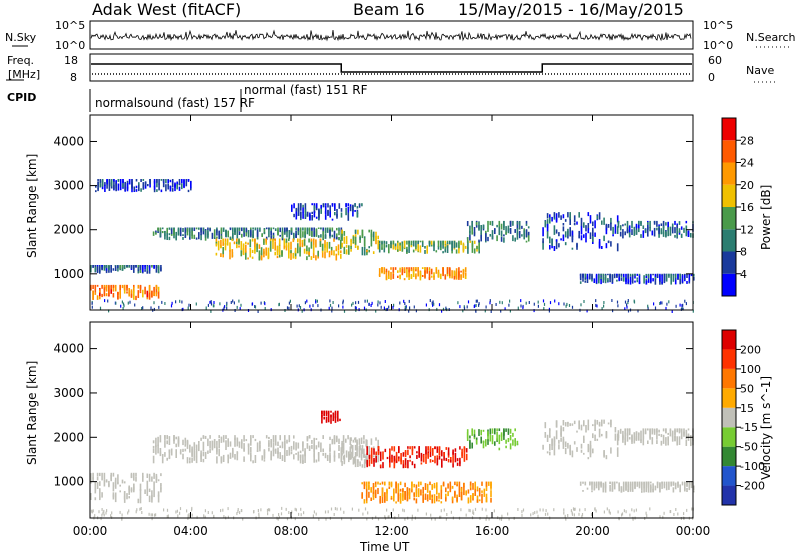 The image size is (800, 554). What do you see at coordinates (771, 37) in the screenshot?
I see `nsearch-label: N.Search` at bounding box center [771, 37].